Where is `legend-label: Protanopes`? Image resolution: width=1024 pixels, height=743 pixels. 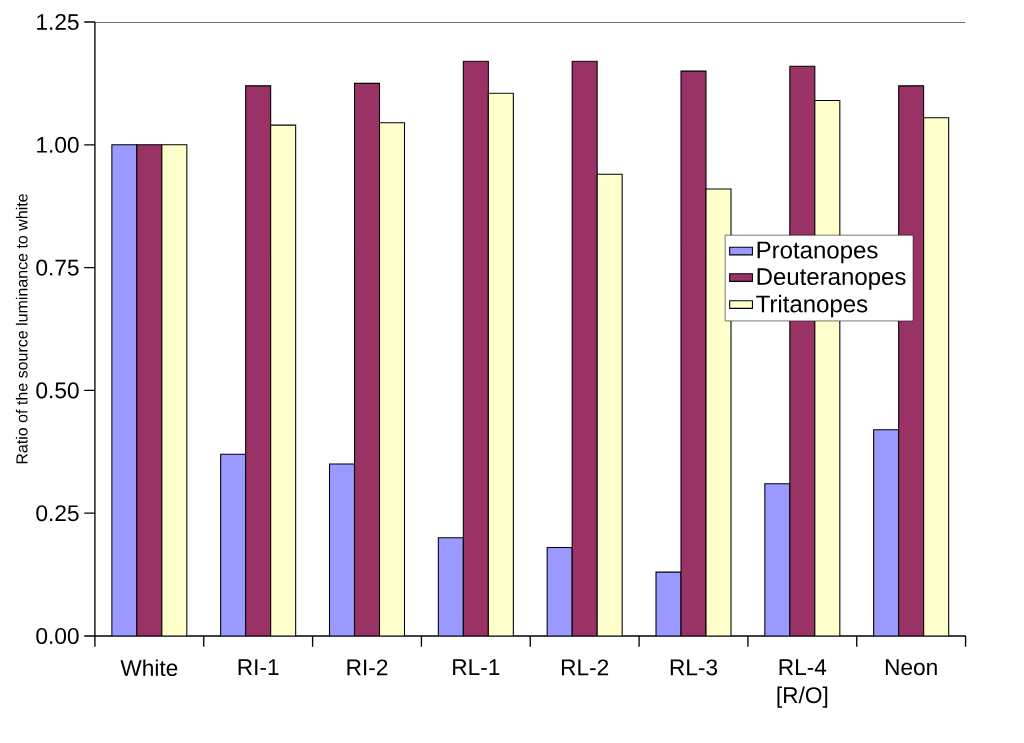 legend-label: Protanopes is located at coordinates (817, 252).